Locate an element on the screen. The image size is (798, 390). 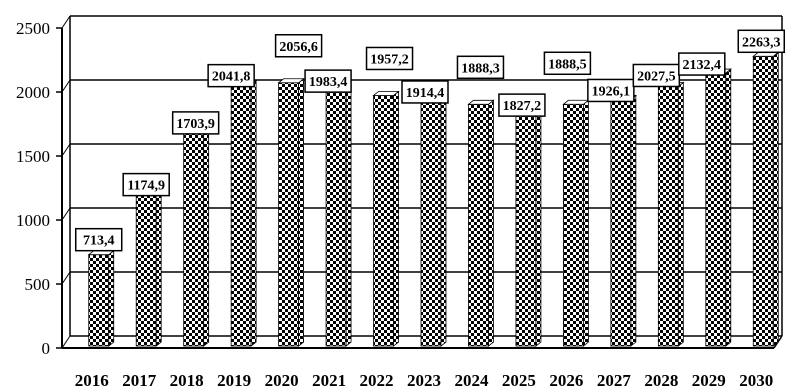
x-tick-label: 2017 is located at coordinates (139, 380).